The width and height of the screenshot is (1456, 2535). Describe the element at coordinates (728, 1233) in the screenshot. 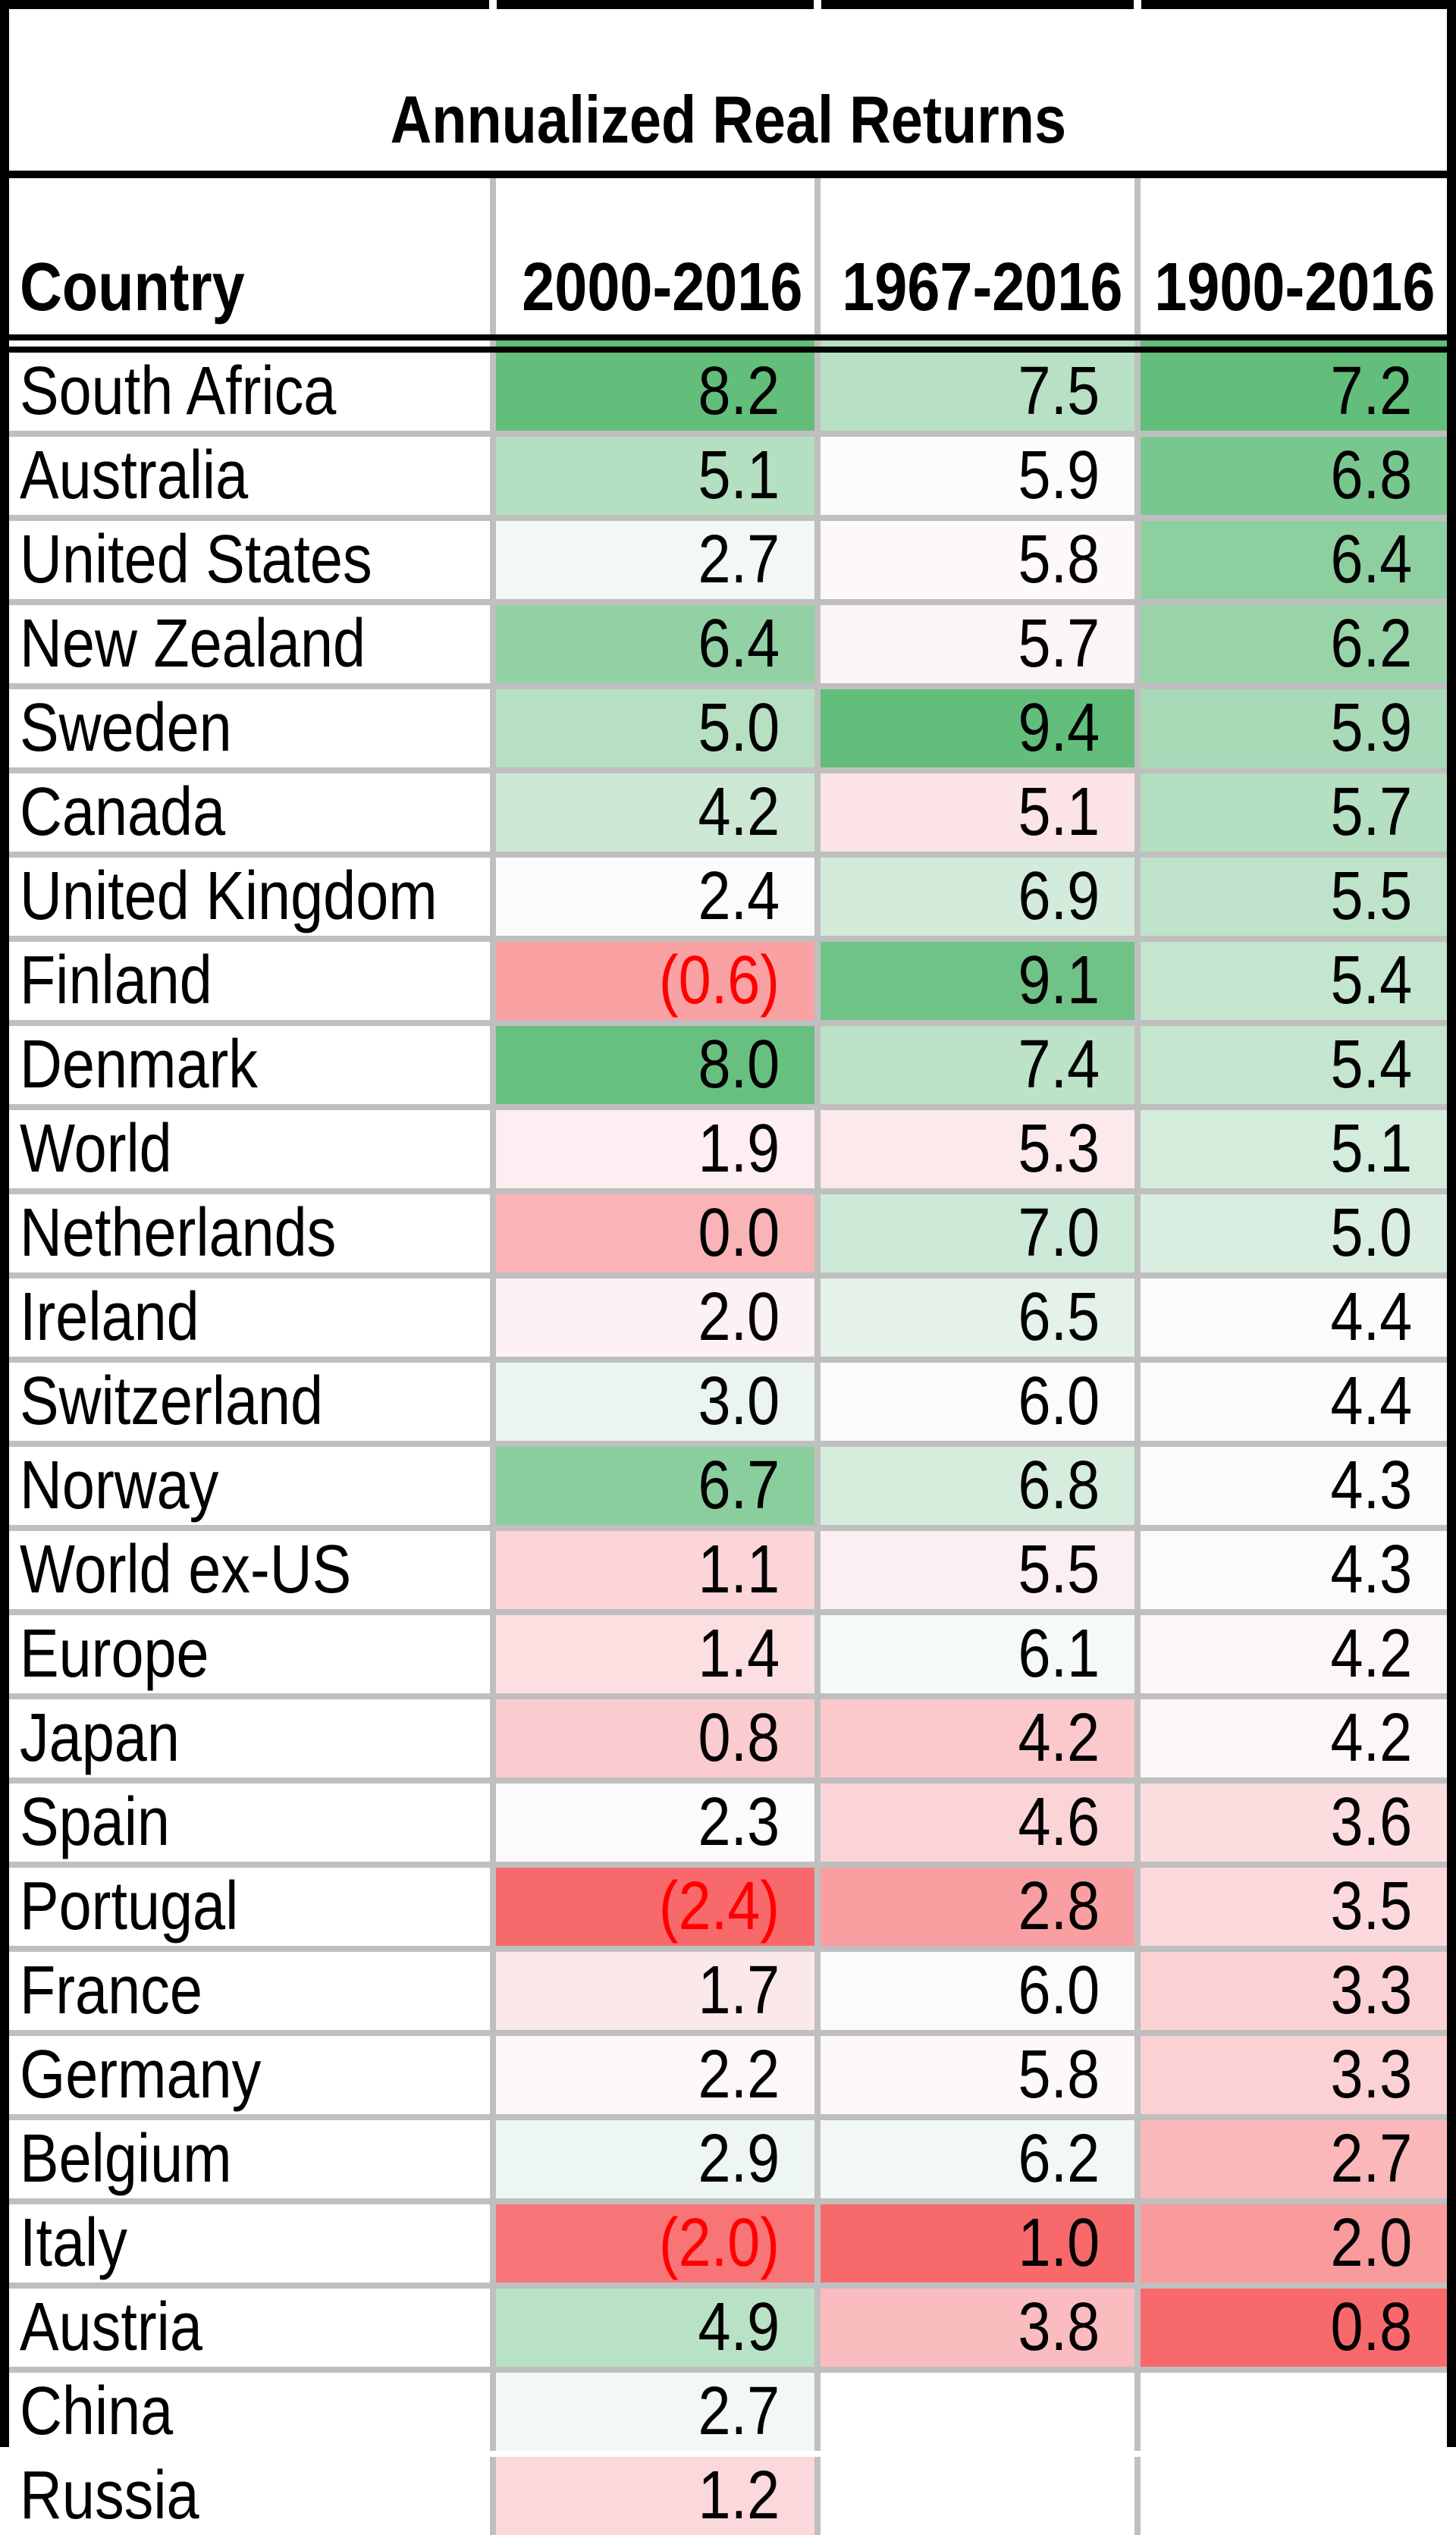

I see `table-row: Netherlands 0.0 7.0 5.0` at that location.